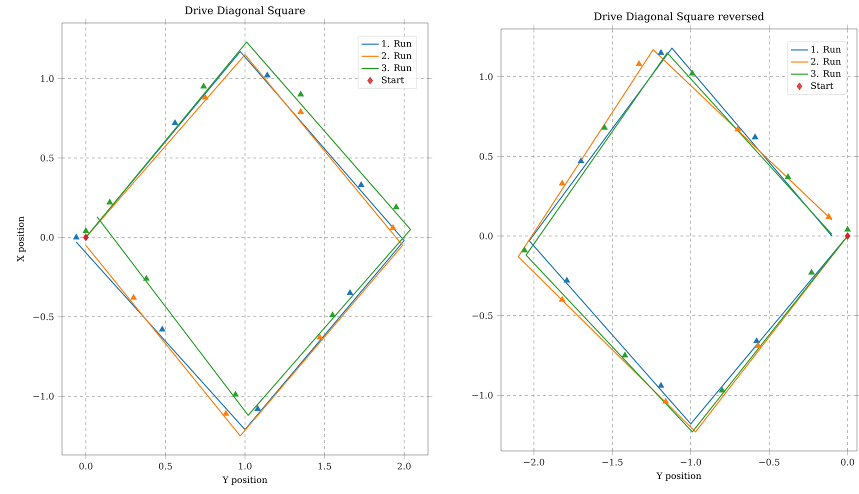 This screenshot has height=494, width=859. What do you see at coordinates (534, 462) in the screenshot?
I see `x-tick-label: −2.0` at bounding box center [534, 462].